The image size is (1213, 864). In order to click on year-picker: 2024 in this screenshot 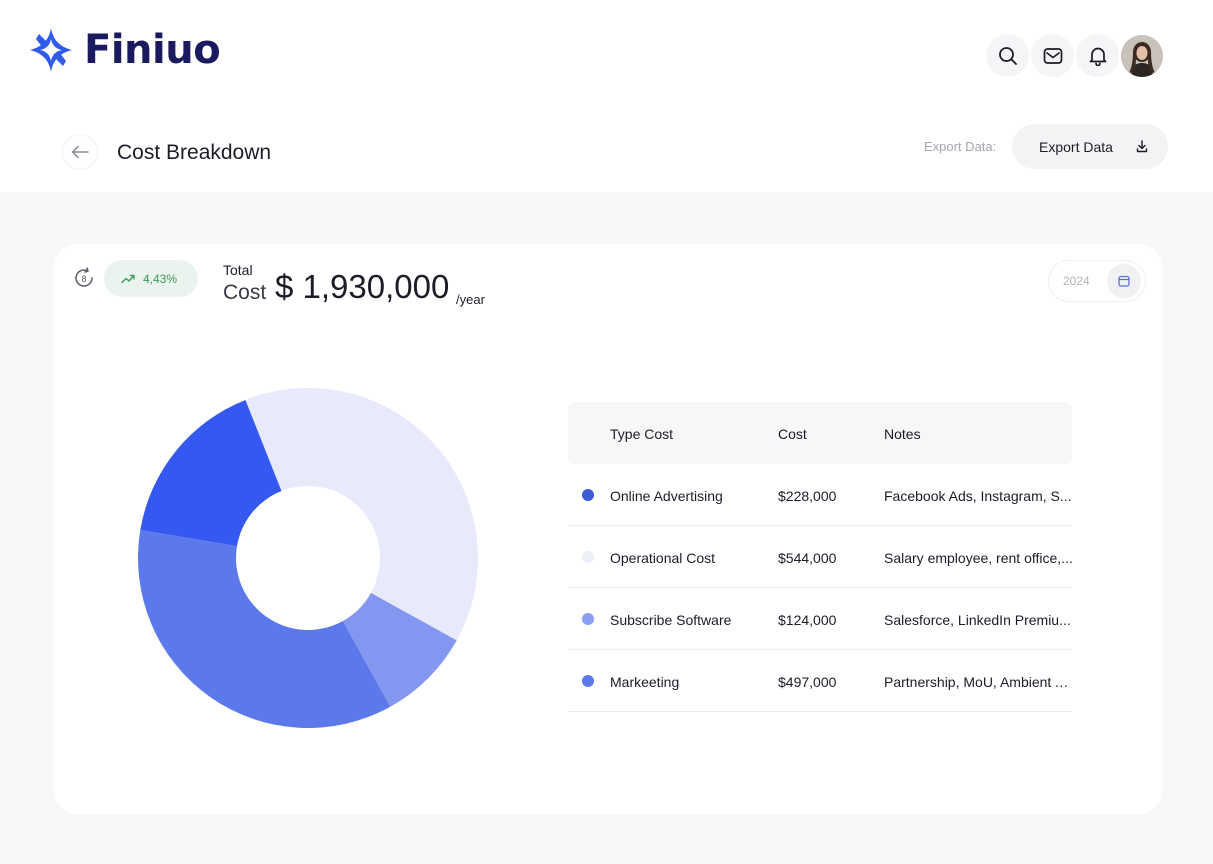, I will do `click(1097, 281)`.